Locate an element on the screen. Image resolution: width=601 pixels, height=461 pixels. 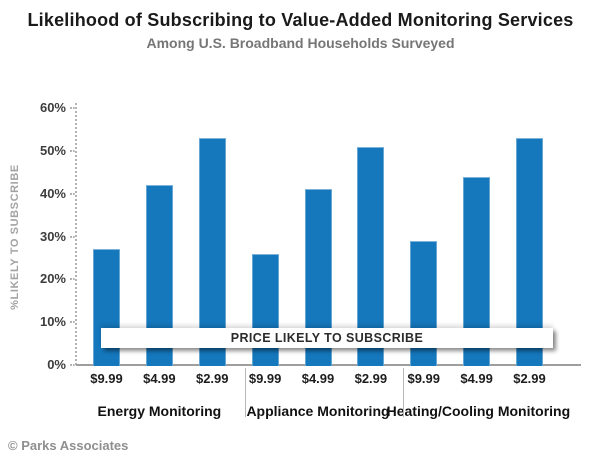
y-axis-line is located at coordinates (76, 234).